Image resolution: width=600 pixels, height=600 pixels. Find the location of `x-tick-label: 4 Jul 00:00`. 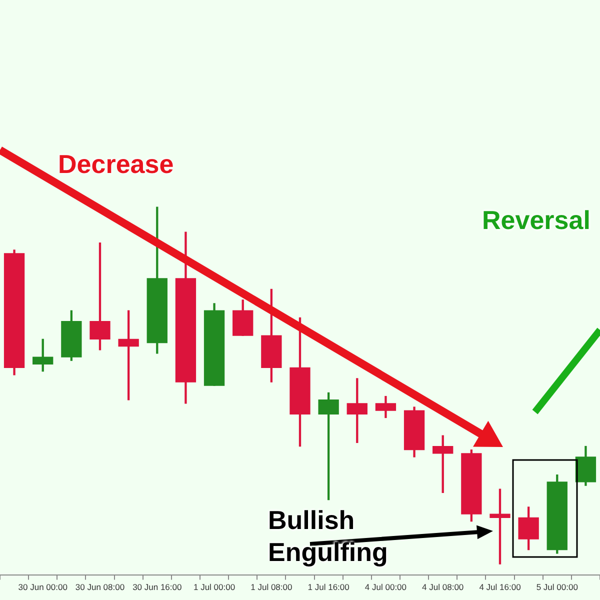

x-tick-label: 4 Jul 00:00 is located at coordinates (385, 587).